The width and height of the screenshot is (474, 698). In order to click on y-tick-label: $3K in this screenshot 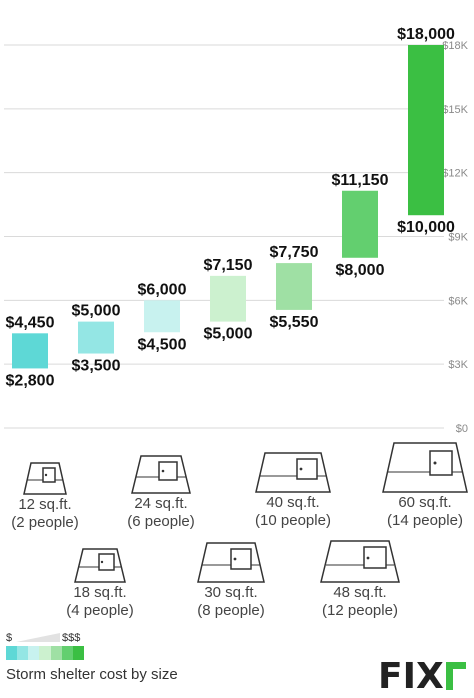, I will do `click(458, 365)`.